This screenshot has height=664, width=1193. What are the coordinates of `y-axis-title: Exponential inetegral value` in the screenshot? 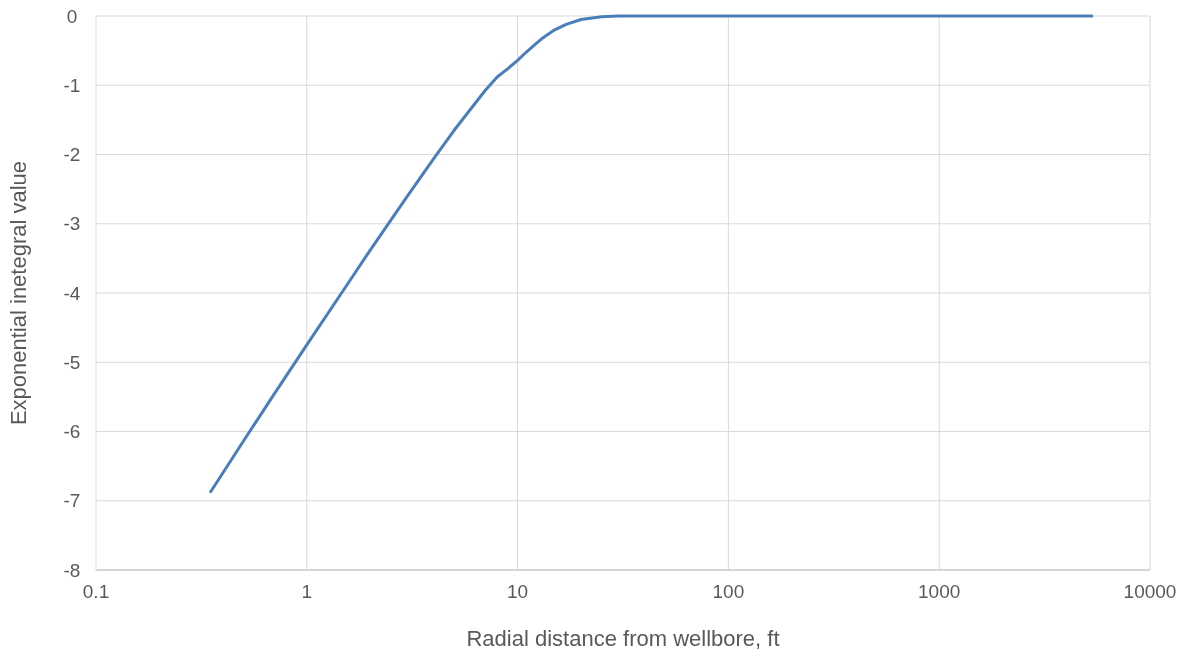 It's located at (18, 293).